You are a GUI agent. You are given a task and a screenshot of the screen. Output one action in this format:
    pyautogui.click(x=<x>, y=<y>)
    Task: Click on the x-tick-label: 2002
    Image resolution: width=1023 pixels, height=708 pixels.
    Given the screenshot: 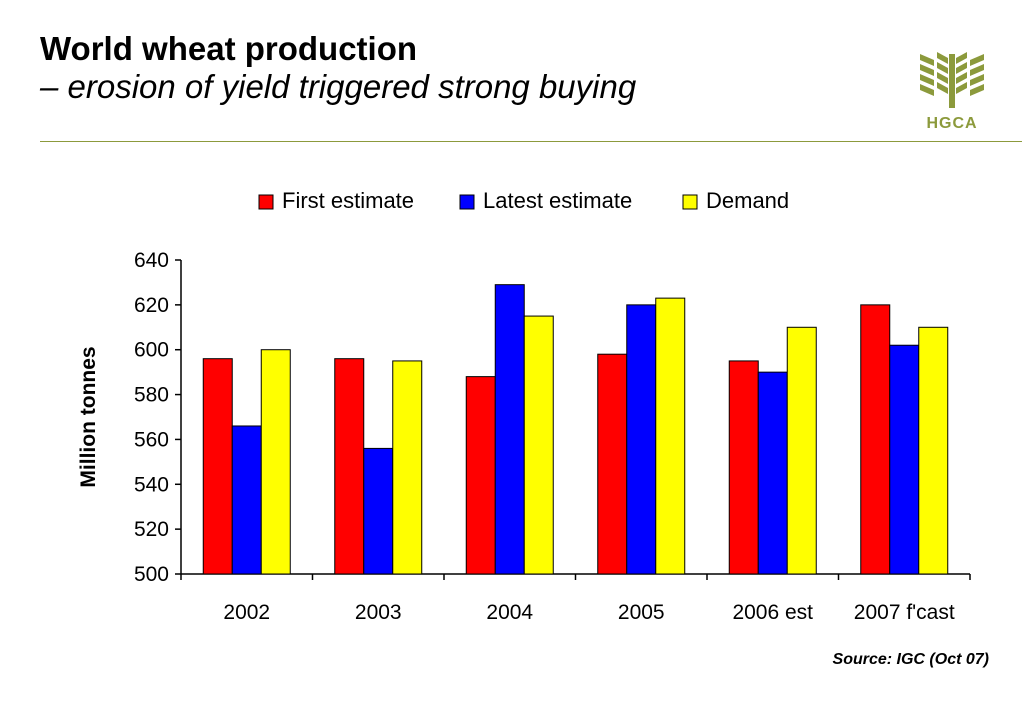 What is the action you would take?
    pyautogui.click(x=246, y=612)
    